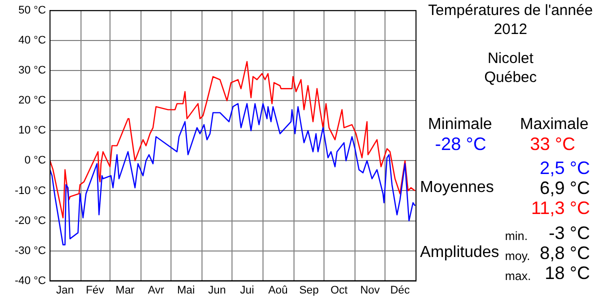 The image size is (600, 300). Describe the element at coordinates (65, 290) in the screenshot. I see `x-tick-label: Jan` at that location.